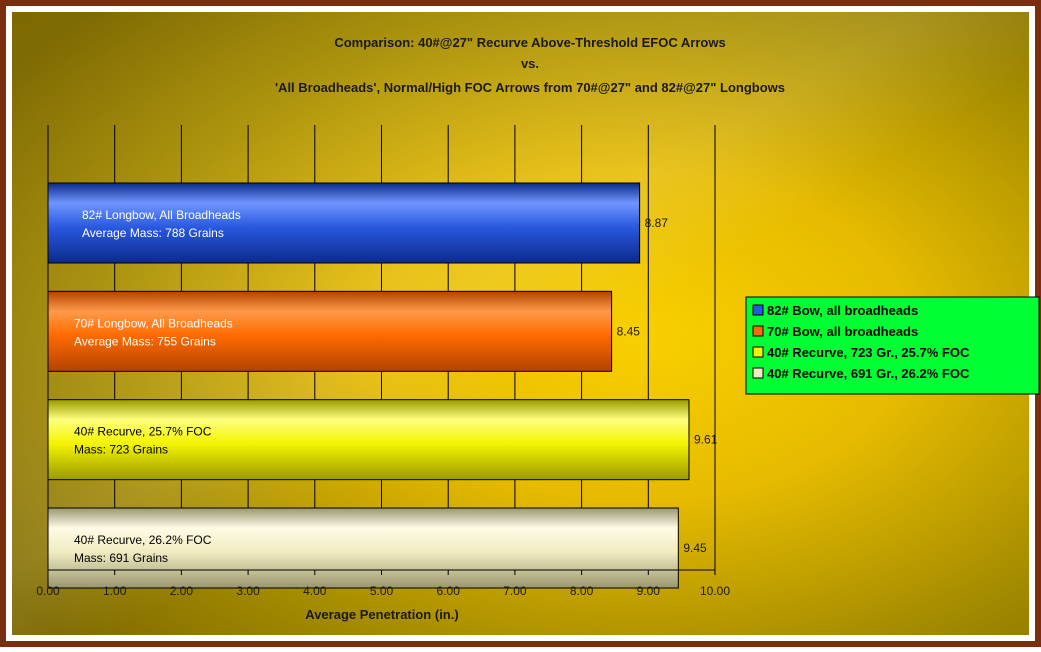 This screenshot has width=1041, height=652. What do you see at coordinates (153, 233) in the screenshot?
I see `bar-text-line-2: Average Mass: 788 Grains` at bounding box center [153, 233].